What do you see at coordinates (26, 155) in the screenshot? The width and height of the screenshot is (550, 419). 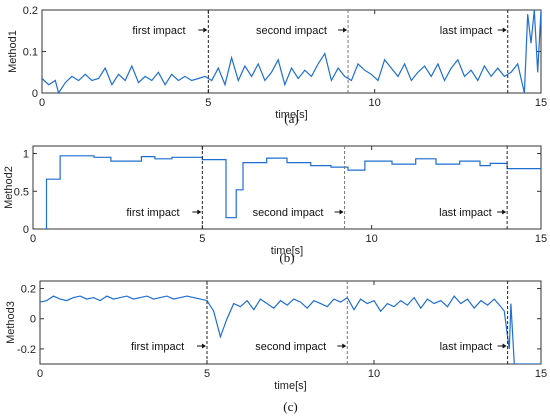 I see `y-tick-label: 1` at bounding box center [26, 155].